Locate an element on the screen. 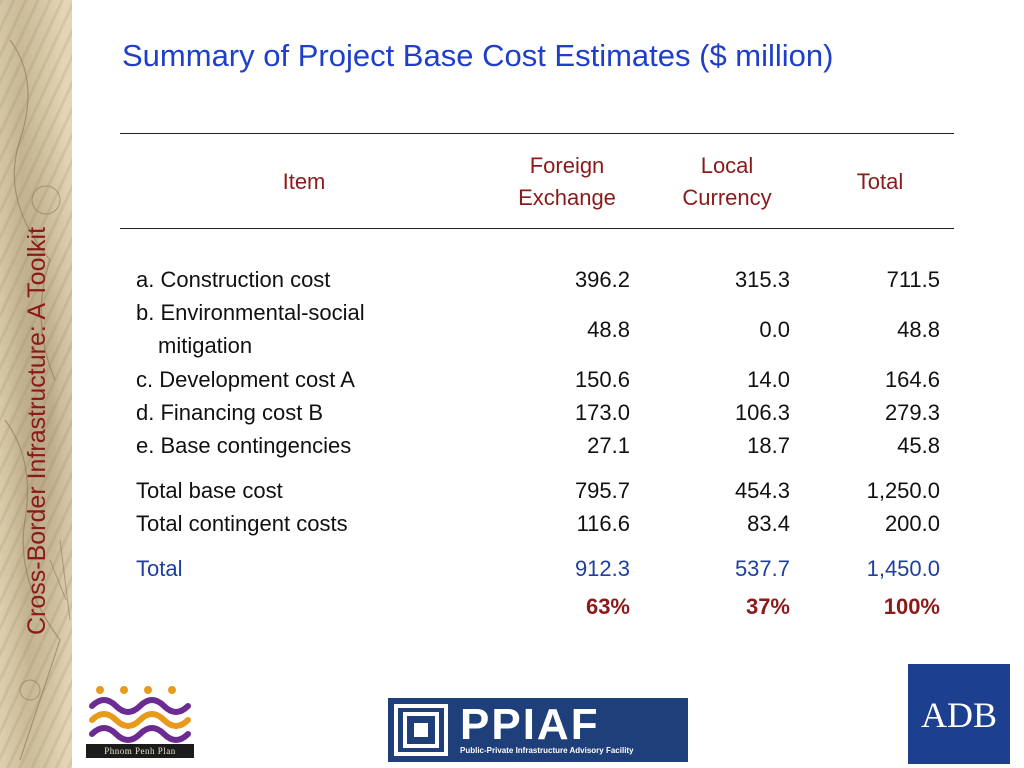  row-local-value: 315.3 is located at coordinates (762, 279).